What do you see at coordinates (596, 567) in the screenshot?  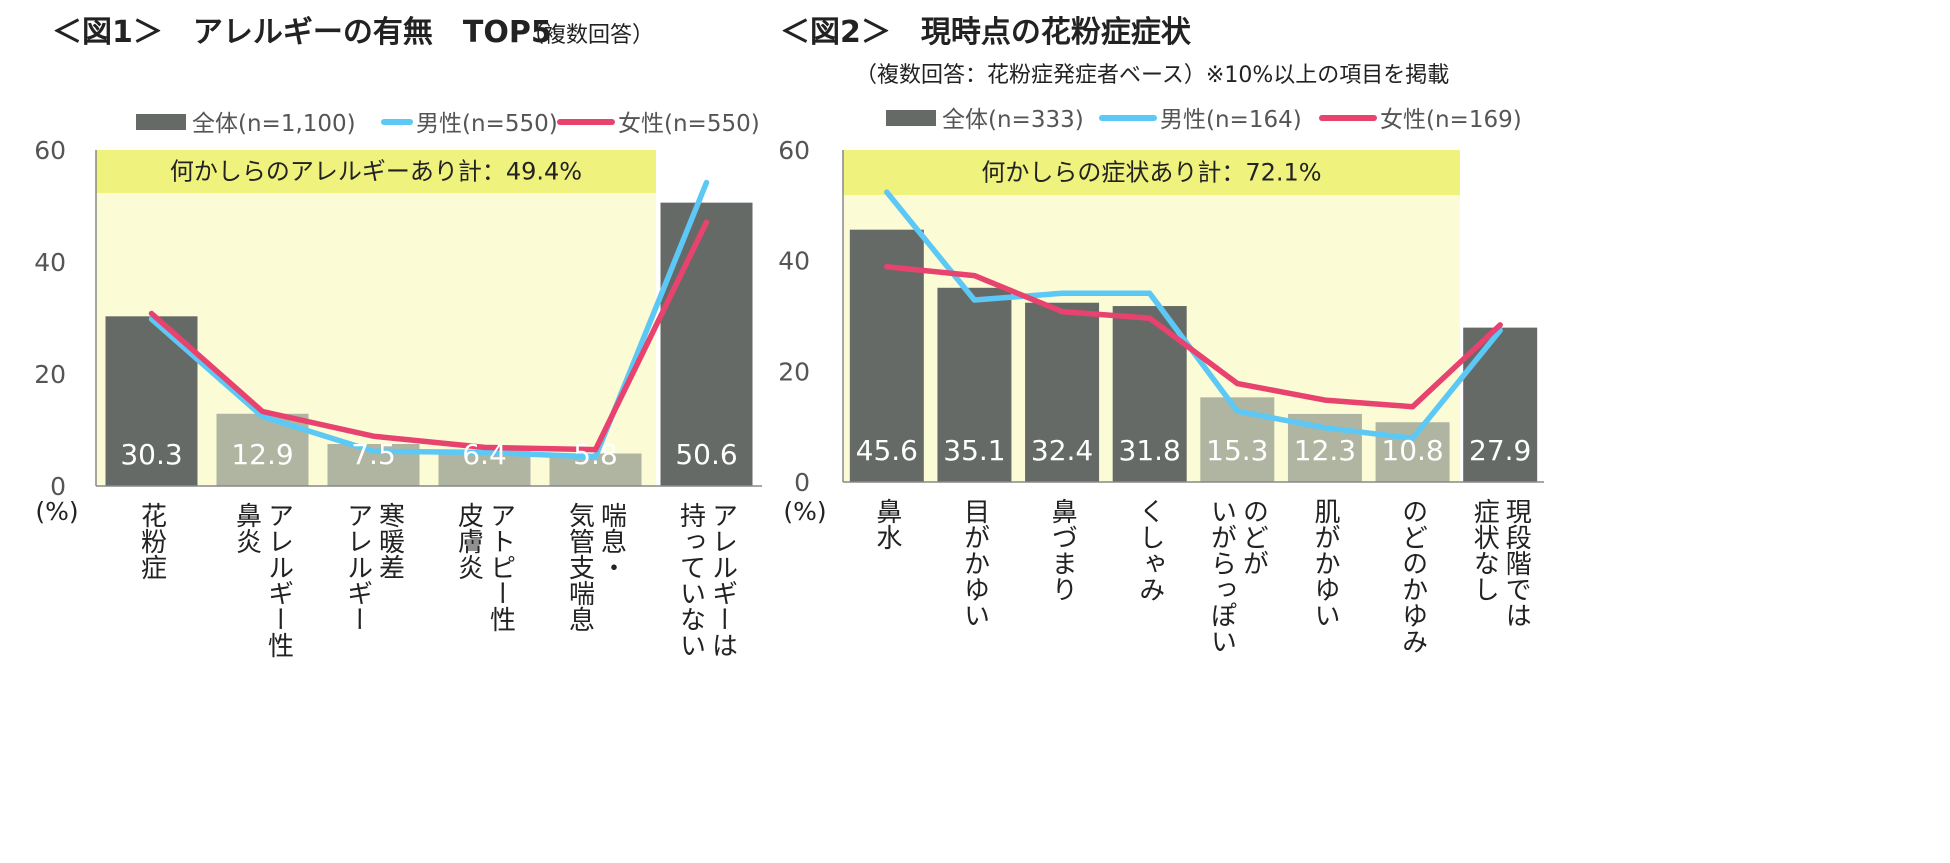 I see `category-label: 喘息・気管支喘息` at bounding box center [596, 567].